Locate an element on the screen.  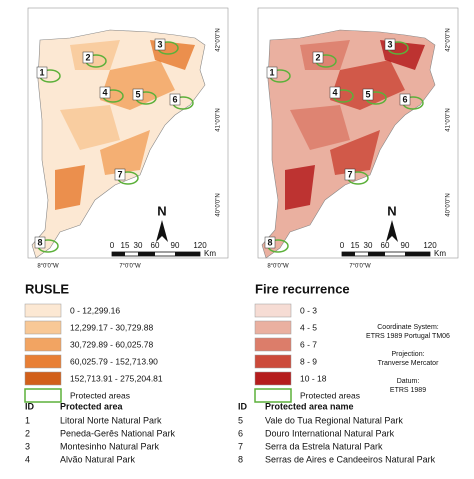
projection-text: ETRS 1989 is located at coordinates (408, 390).